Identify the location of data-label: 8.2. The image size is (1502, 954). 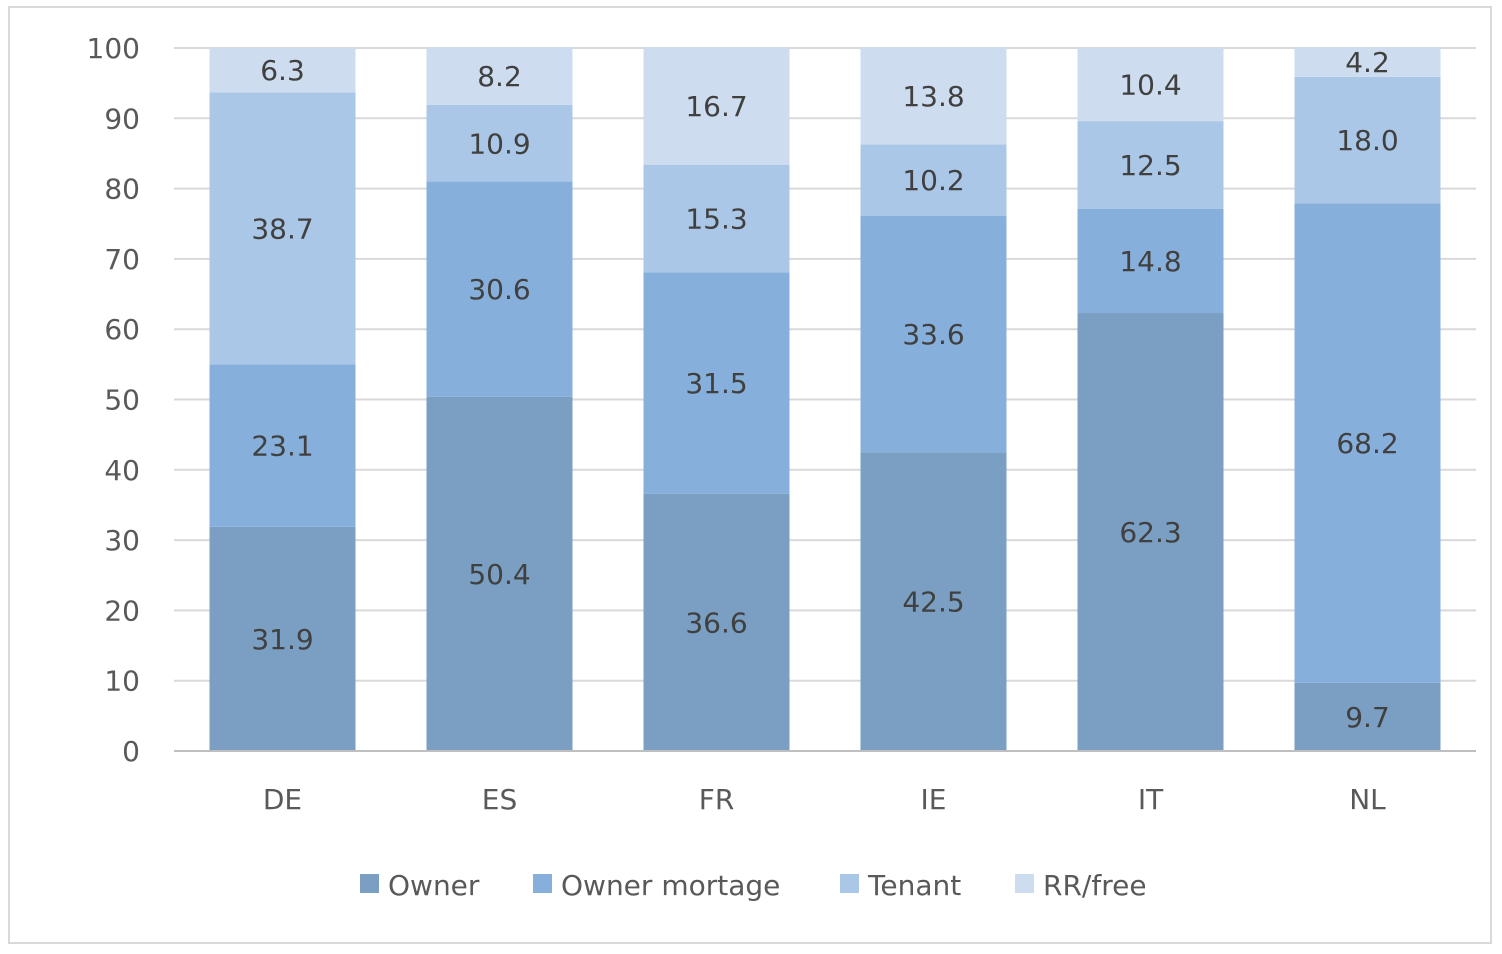
(499, 76).